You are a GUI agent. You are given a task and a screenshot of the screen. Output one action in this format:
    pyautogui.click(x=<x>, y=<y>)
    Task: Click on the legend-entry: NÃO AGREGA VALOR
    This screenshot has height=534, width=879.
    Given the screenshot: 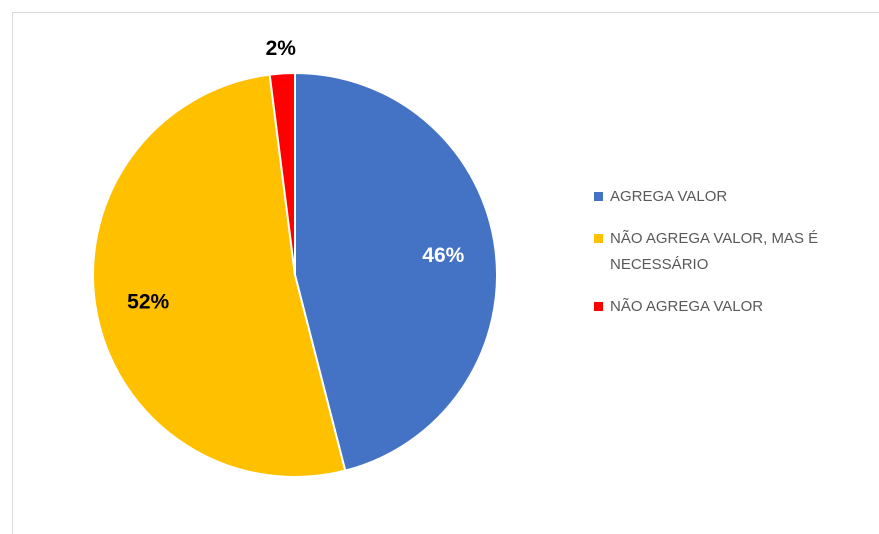 What is the action you would take?
    pyautogui.click(x=729, y=307)
    